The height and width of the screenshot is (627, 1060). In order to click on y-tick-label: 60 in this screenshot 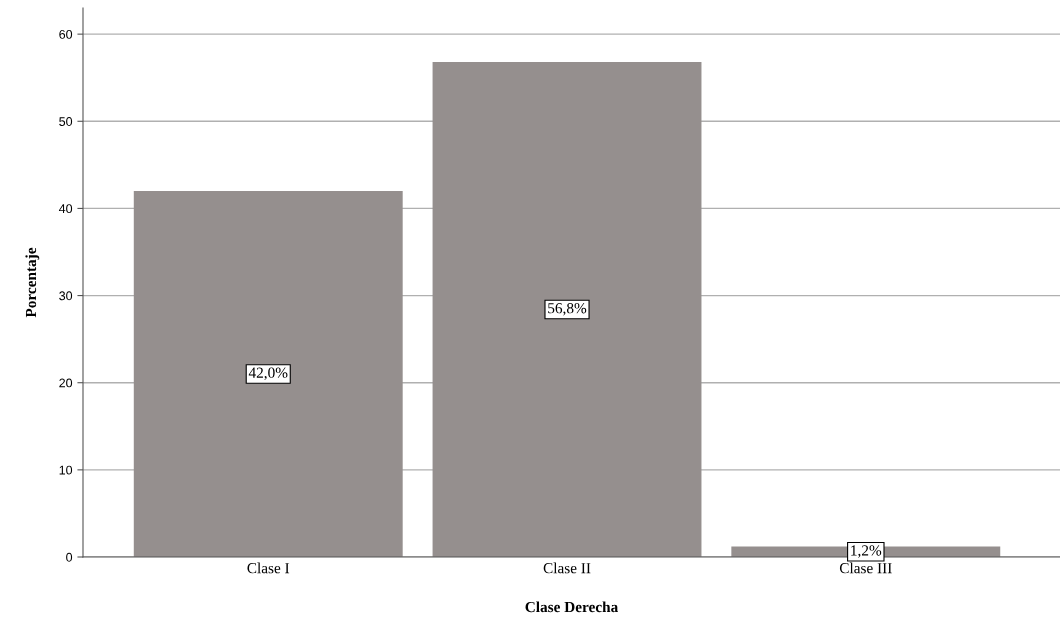, I will do `click(66, 34)`.